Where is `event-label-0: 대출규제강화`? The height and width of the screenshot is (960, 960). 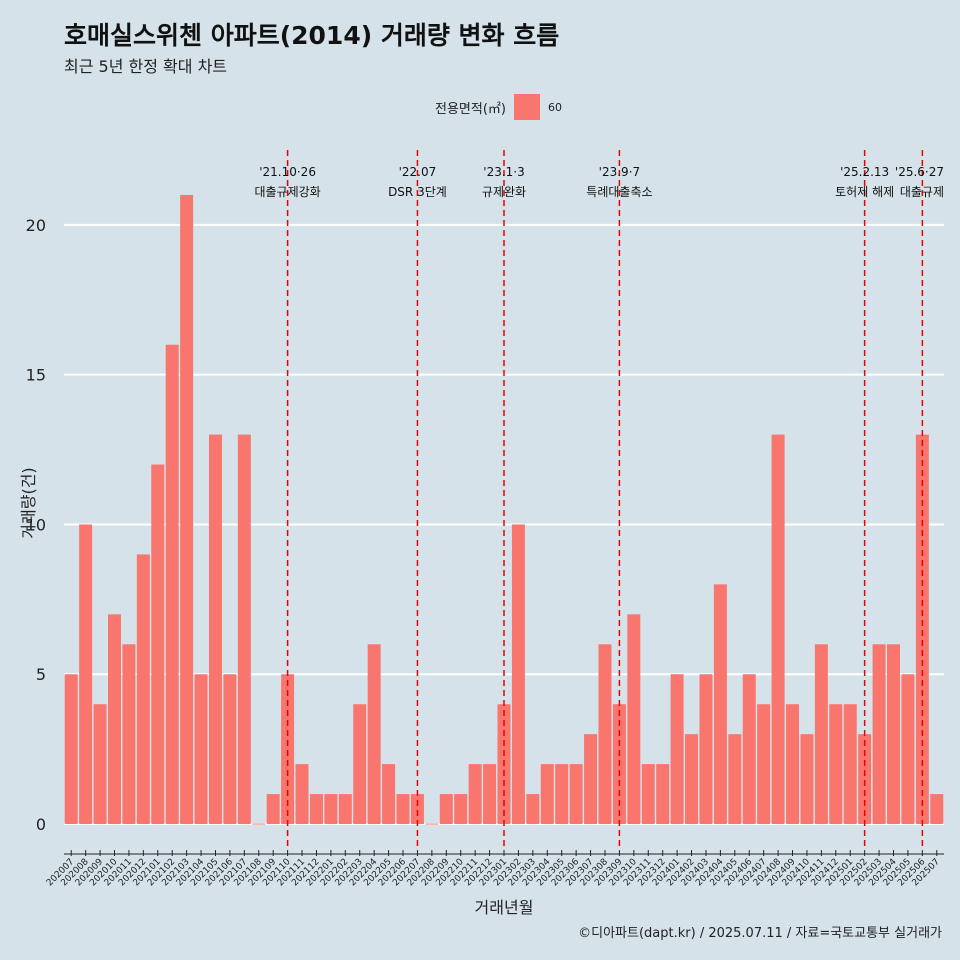
event-label-0: 대출규제강화 is located at coordinates (287, 192).